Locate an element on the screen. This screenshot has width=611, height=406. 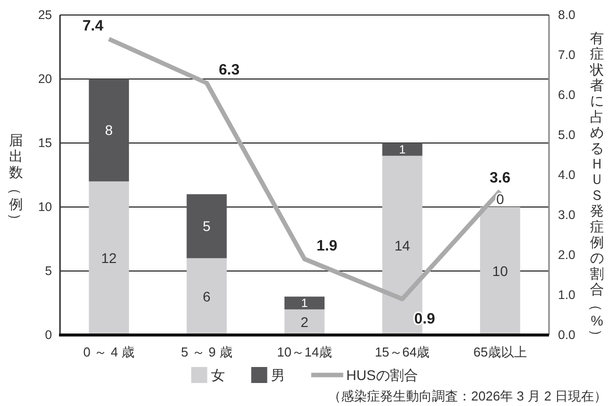
x-tick-label: 65歳以上 is located at coordinates (500, 352).